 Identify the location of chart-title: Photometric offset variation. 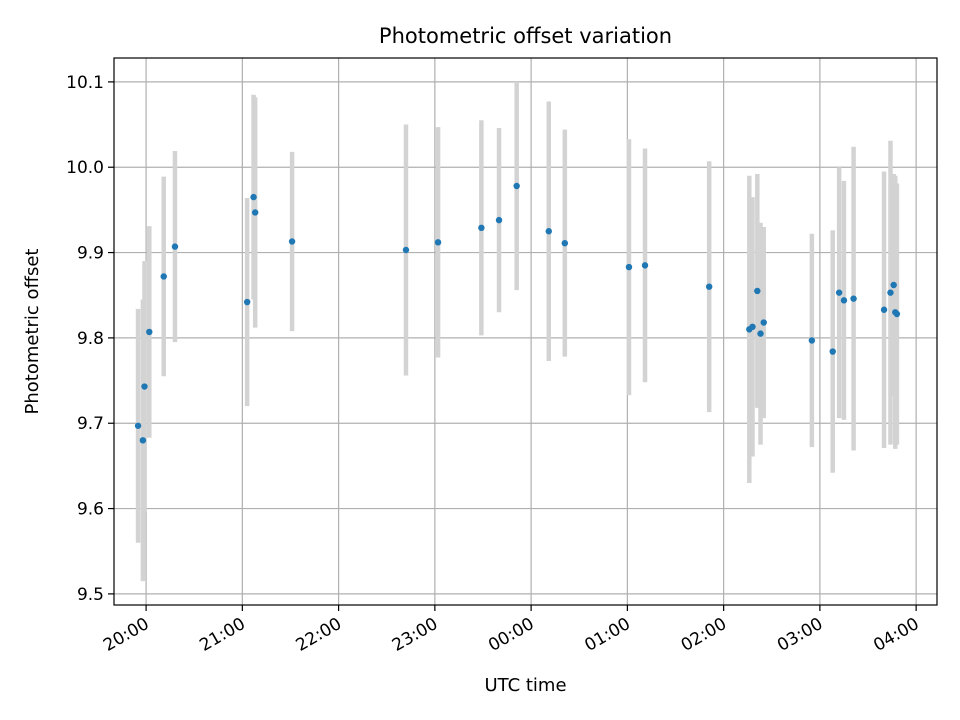
(525, 36).